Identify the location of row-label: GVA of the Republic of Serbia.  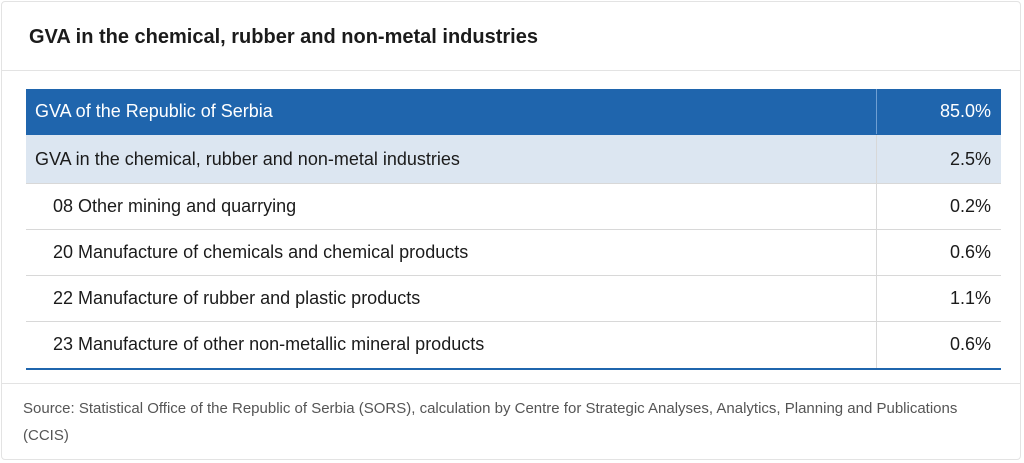
(154, 111).